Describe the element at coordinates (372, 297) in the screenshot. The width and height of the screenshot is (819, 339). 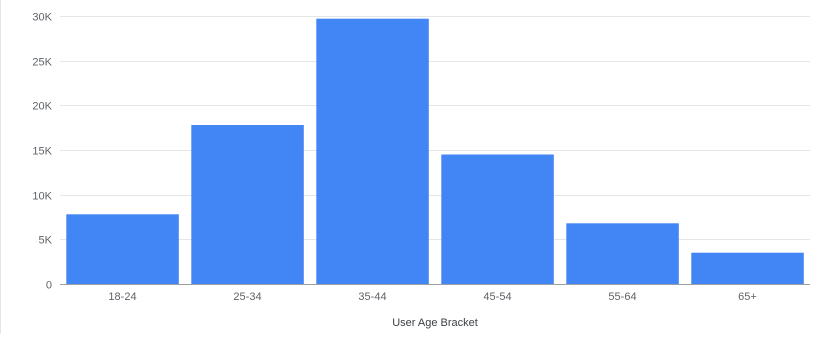
I see `x-tick-label: 35-44` at that location.